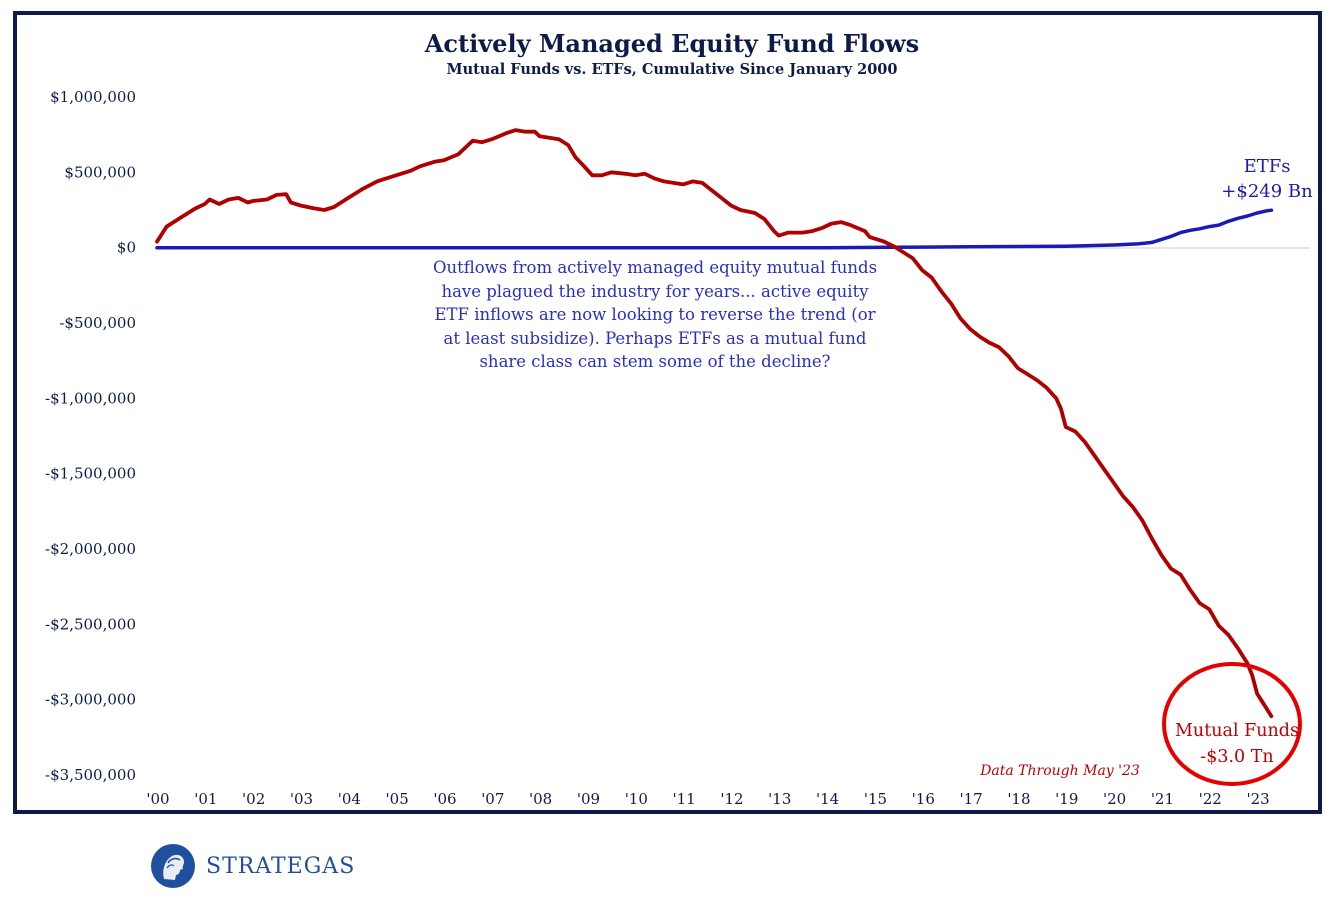 The image size is (1342, 904). Describe the element at coordinates (253, 799) in the screenshot. I see `x-tick-label: '02` at that location.